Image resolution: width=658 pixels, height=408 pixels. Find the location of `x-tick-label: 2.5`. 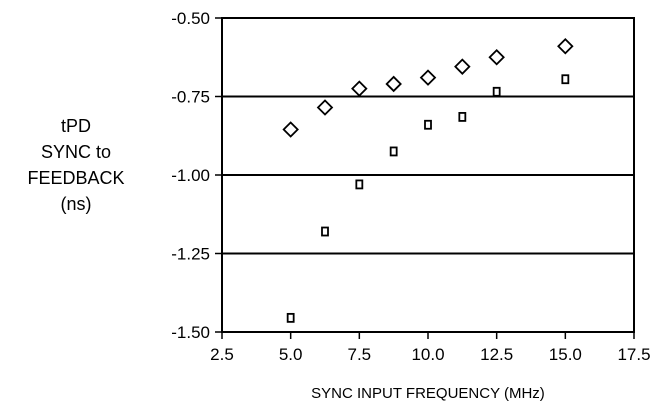

x-tick-label: 2.5 is located at coordinates (222, 354).